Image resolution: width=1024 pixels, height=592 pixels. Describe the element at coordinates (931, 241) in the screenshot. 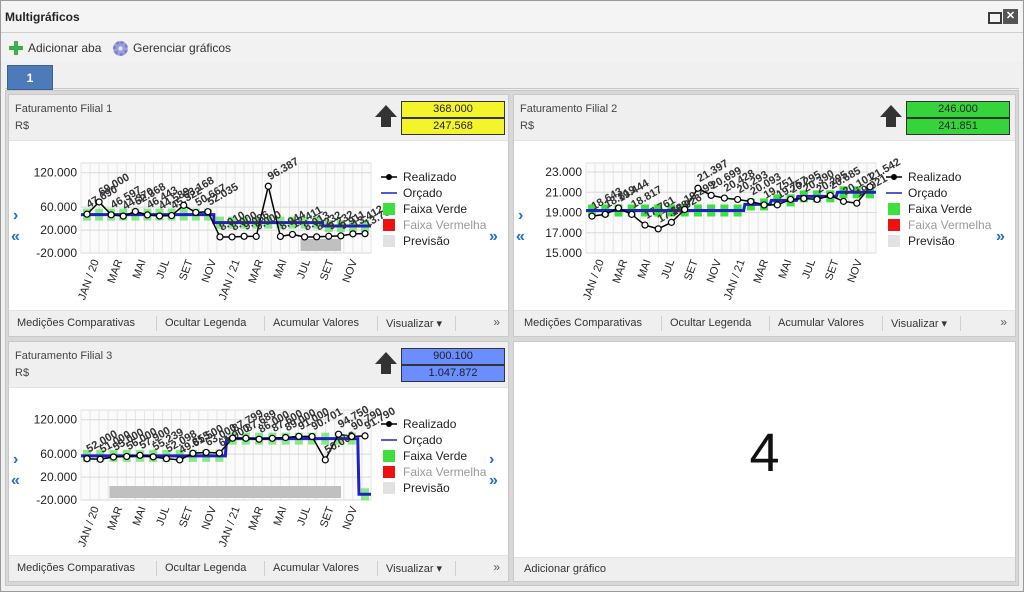

I see `legend-label: Previsão` at that location.